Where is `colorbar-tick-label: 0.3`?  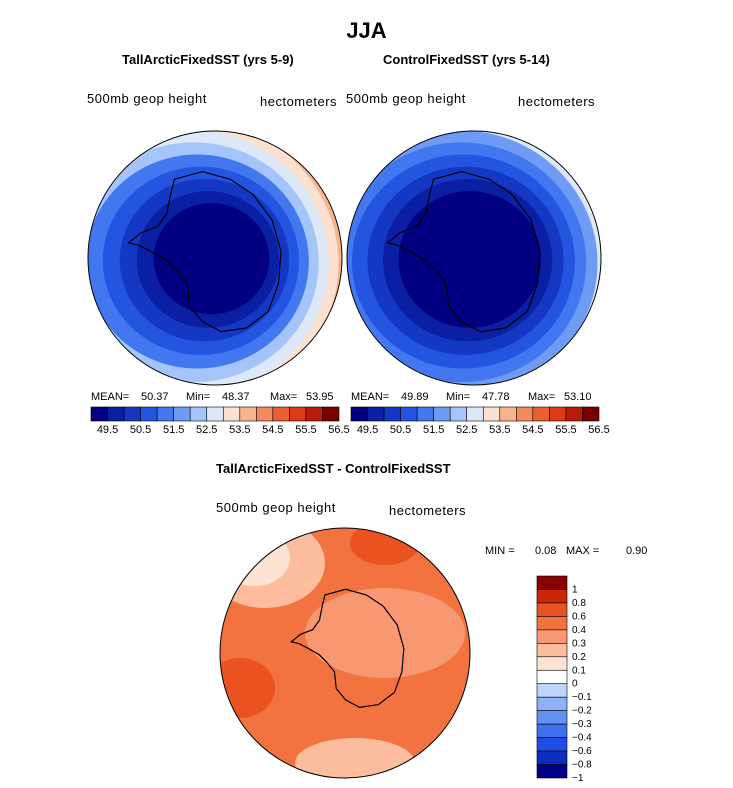
colorbar-tick-label: 0.3 is located at coordinates (579, 643).